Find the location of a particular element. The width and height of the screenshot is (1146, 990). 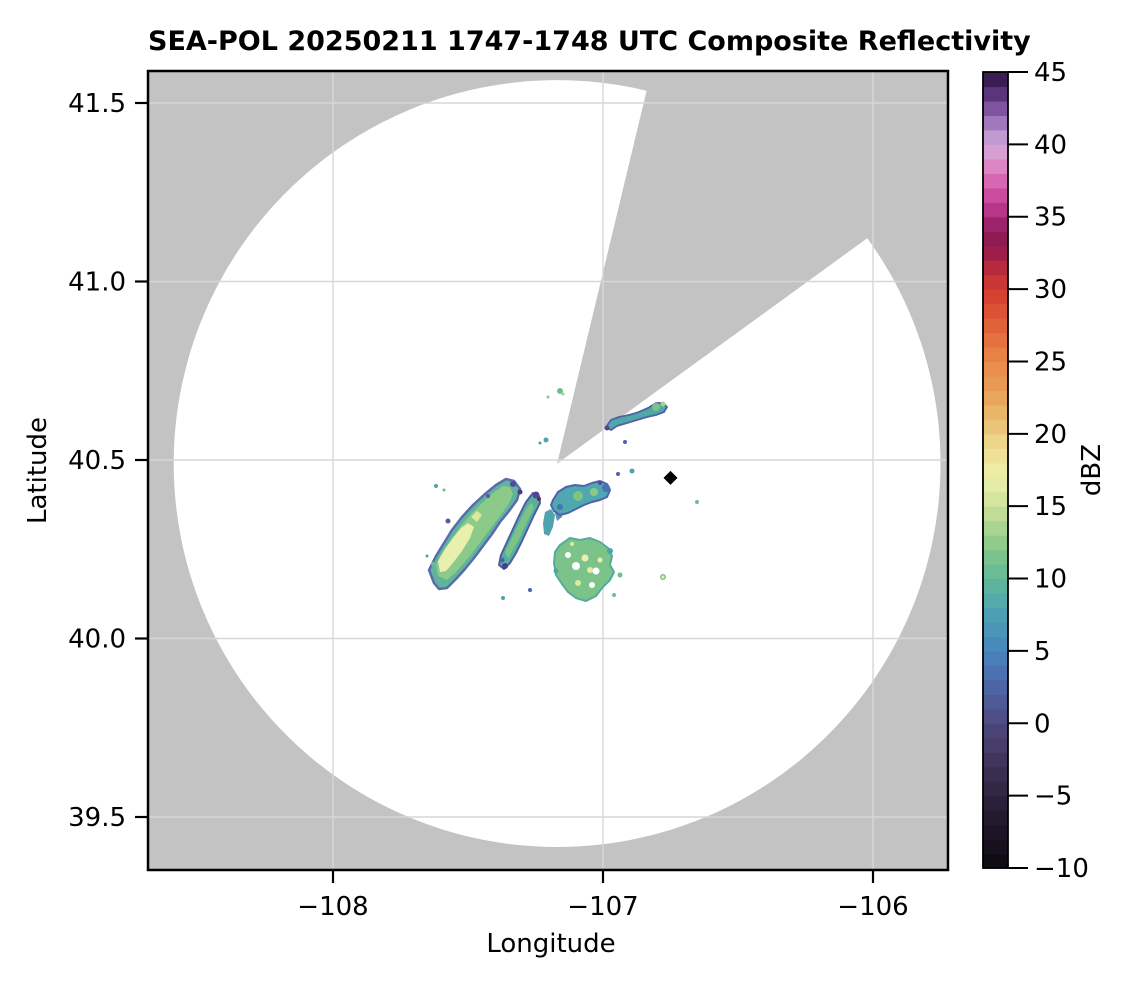

colorbar-tick-label: 45 is located at coordinates (1050, 73).